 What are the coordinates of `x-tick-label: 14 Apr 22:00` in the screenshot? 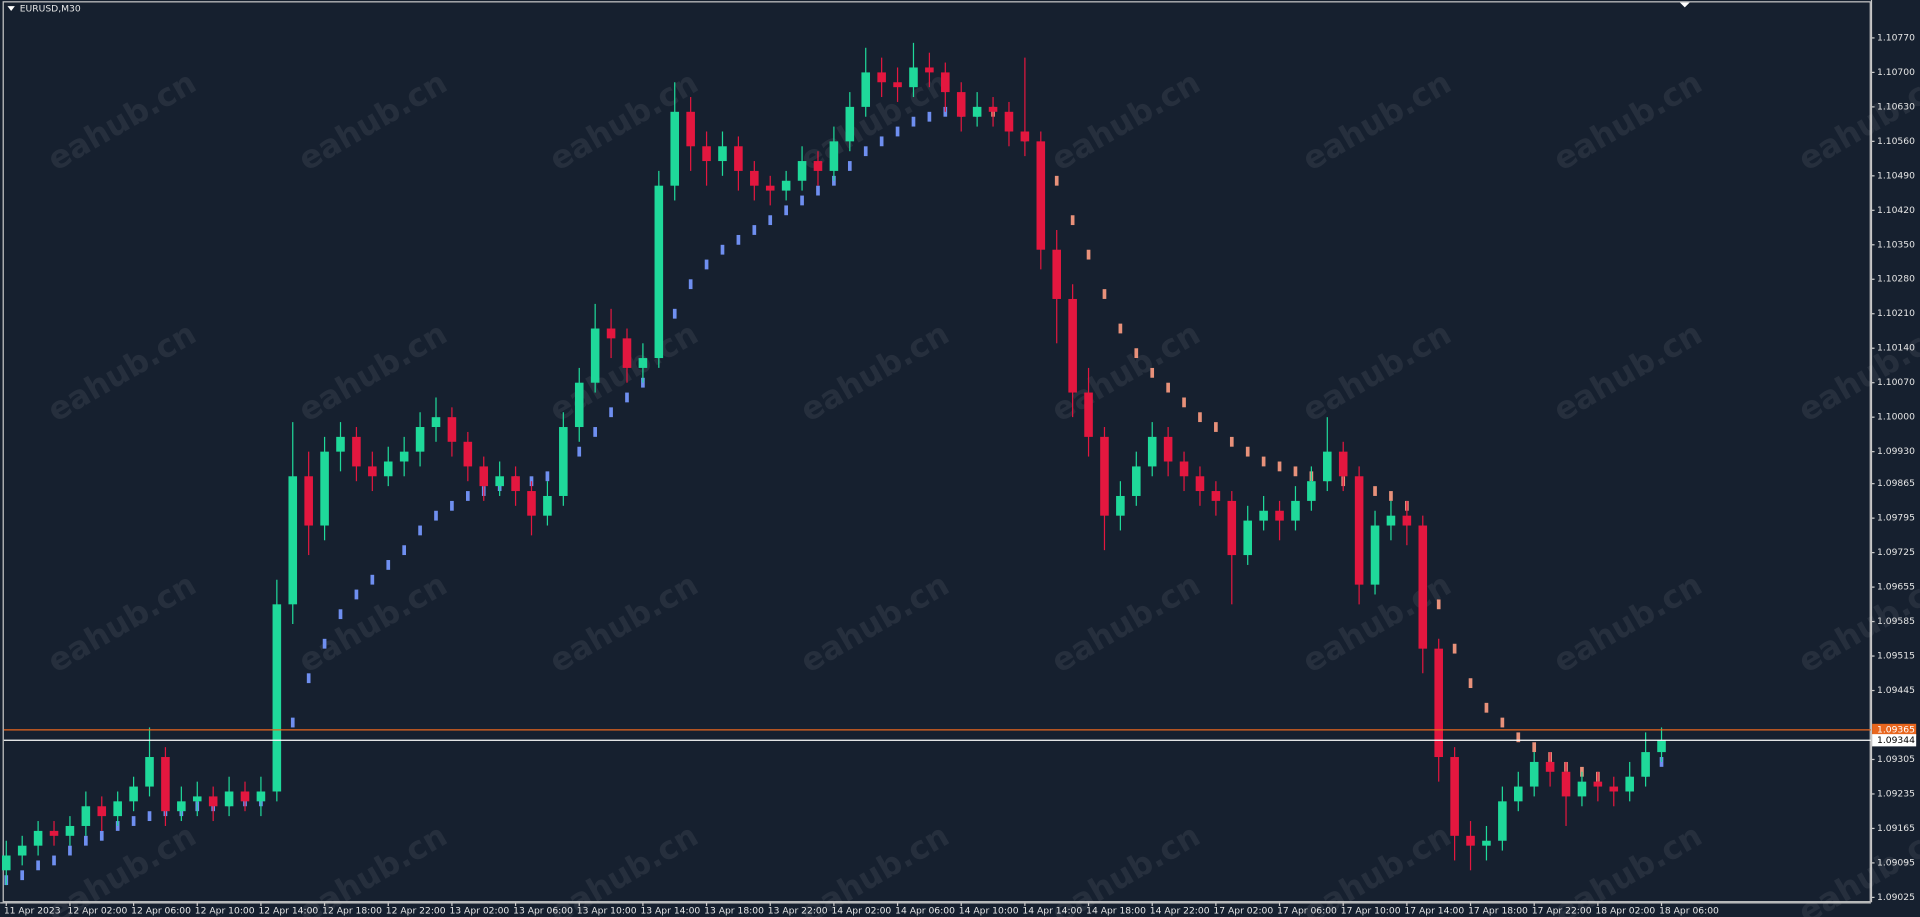 It's located at (1180, 910).